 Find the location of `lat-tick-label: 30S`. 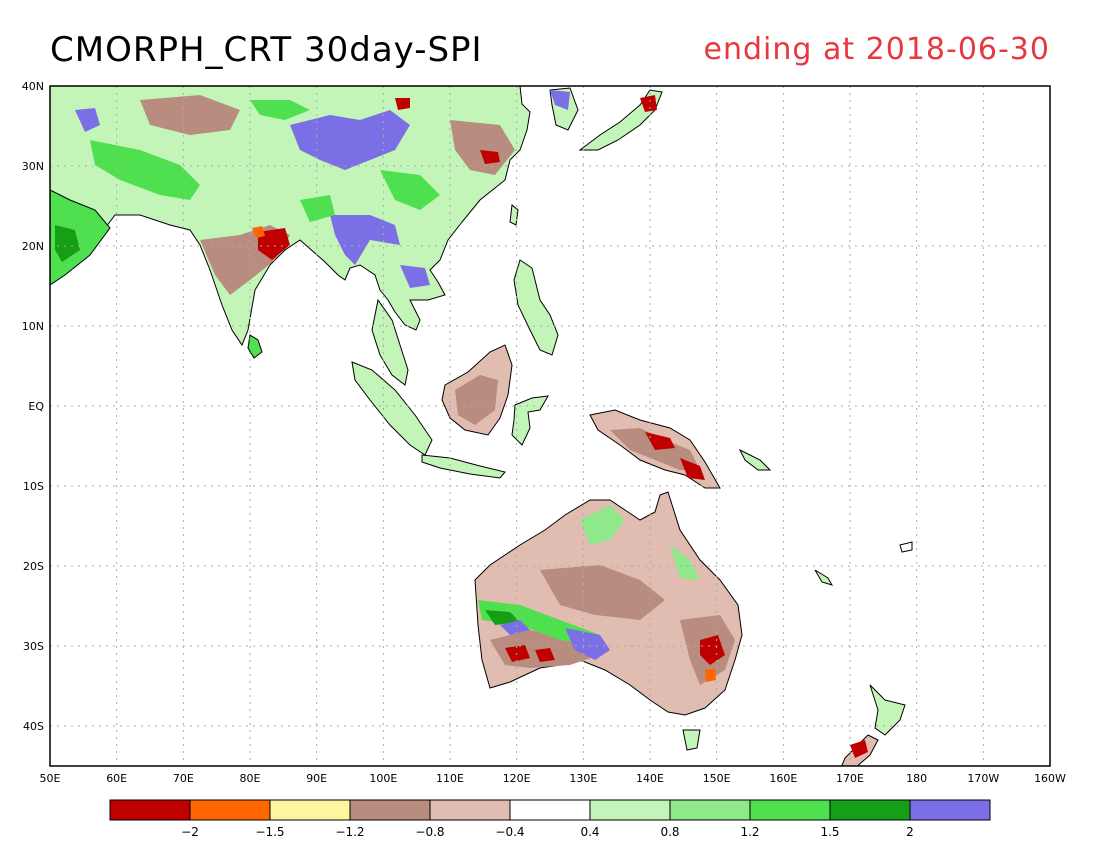

lat-tick-label: 30S is located at coordinates (33, 646).